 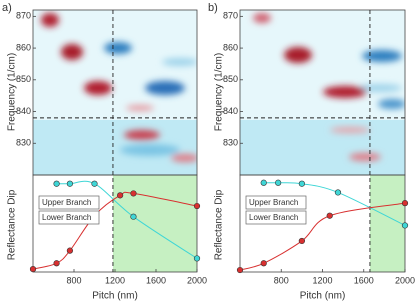 What do you see at coordinates (213, 8) in the screenshot?
I see `panel-label: b)` at bounding box center [213, 8].